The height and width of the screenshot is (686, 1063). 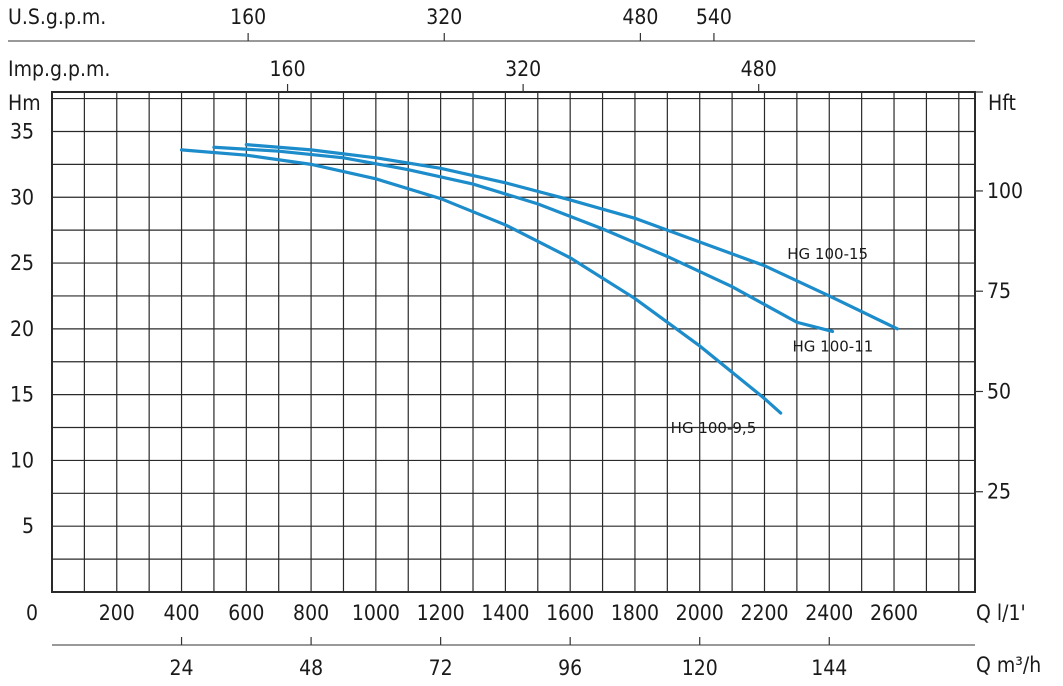 I want to click on x-tick-label: 2600, so click(x=894, y=613).